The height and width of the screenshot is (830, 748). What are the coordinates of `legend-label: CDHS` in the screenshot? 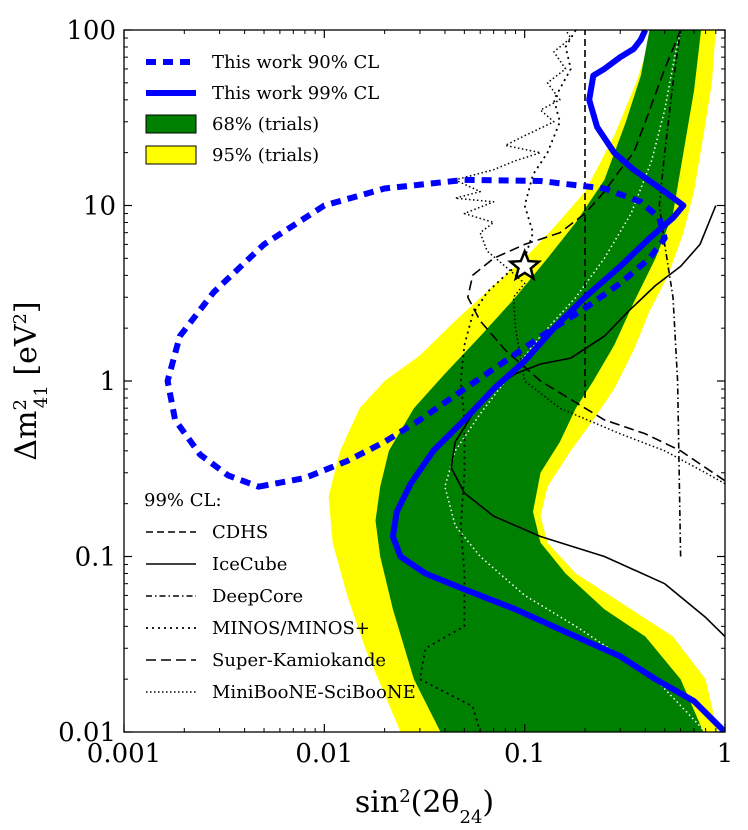 It's located at (240, 532).